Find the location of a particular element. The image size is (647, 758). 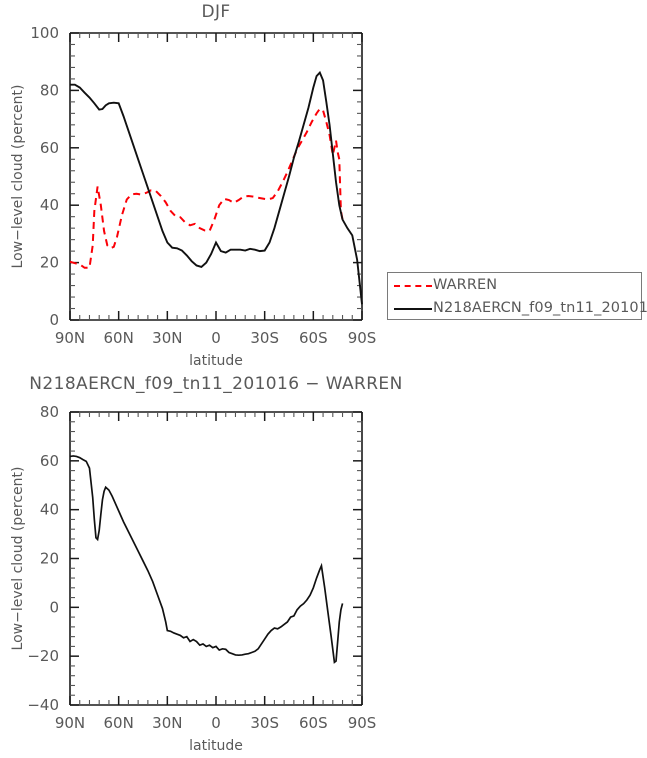

legend-entry-model: N218AERCN_f09_tn11_201016 is located at coordinates (517, 308).